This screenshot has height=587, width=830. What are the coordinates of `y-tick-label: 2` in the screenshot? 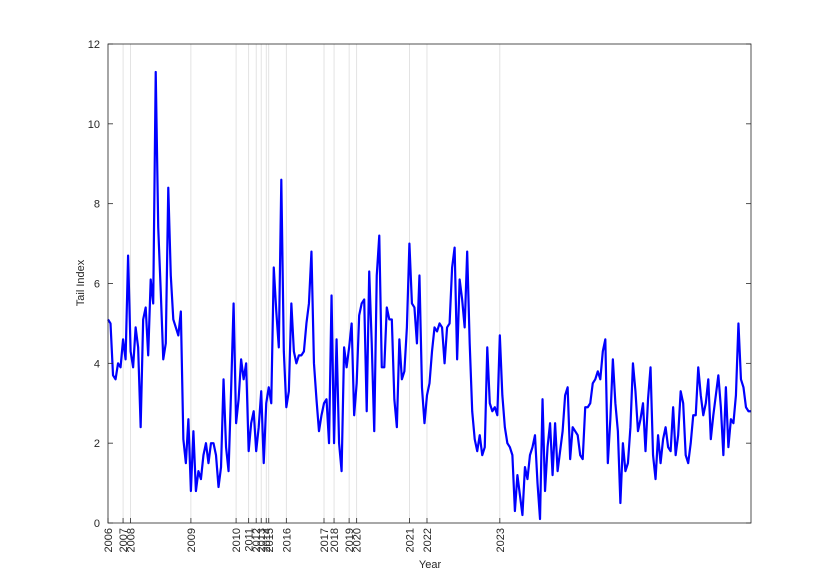 It's located at (97, 444).